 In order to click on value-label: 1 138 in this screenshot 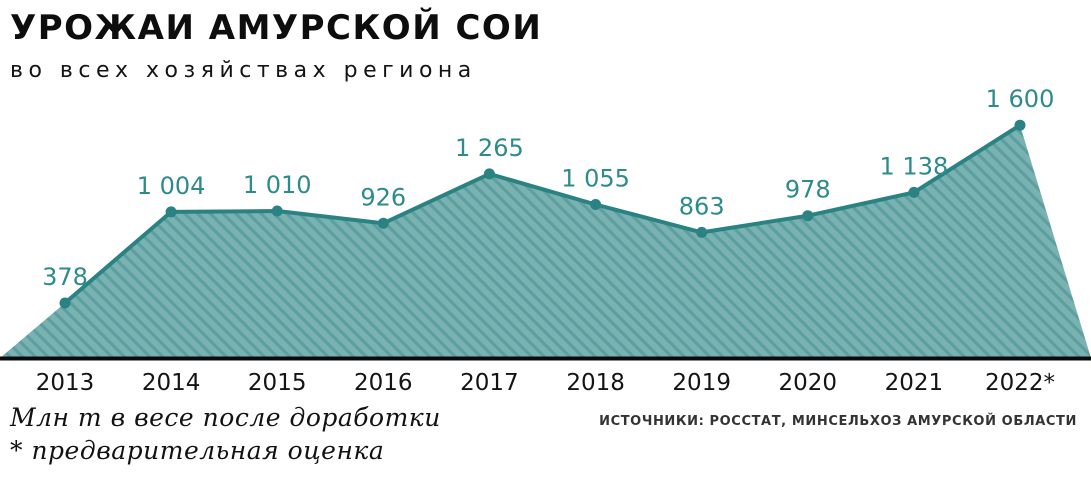, I will do `click(914, 167)`.